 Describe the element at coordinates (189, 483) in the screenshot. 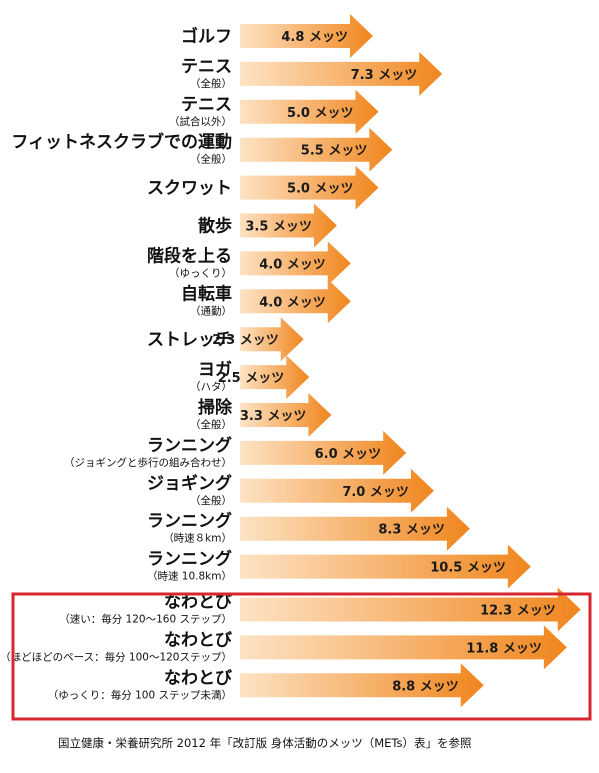

I see `category-label: ジョギング` at that location.